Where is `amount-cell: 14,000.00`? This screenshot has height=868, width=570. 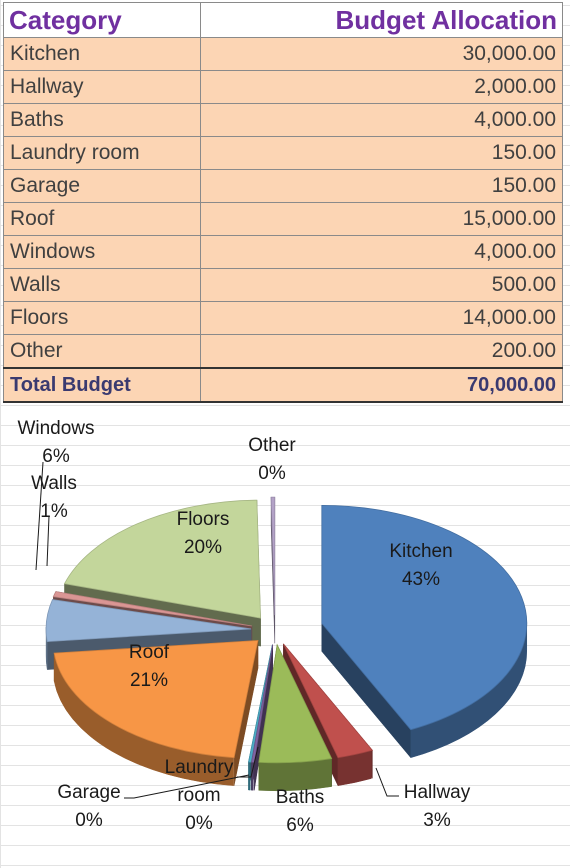
amount-cell: 14,000.00 is located at coordinates (381, 318).